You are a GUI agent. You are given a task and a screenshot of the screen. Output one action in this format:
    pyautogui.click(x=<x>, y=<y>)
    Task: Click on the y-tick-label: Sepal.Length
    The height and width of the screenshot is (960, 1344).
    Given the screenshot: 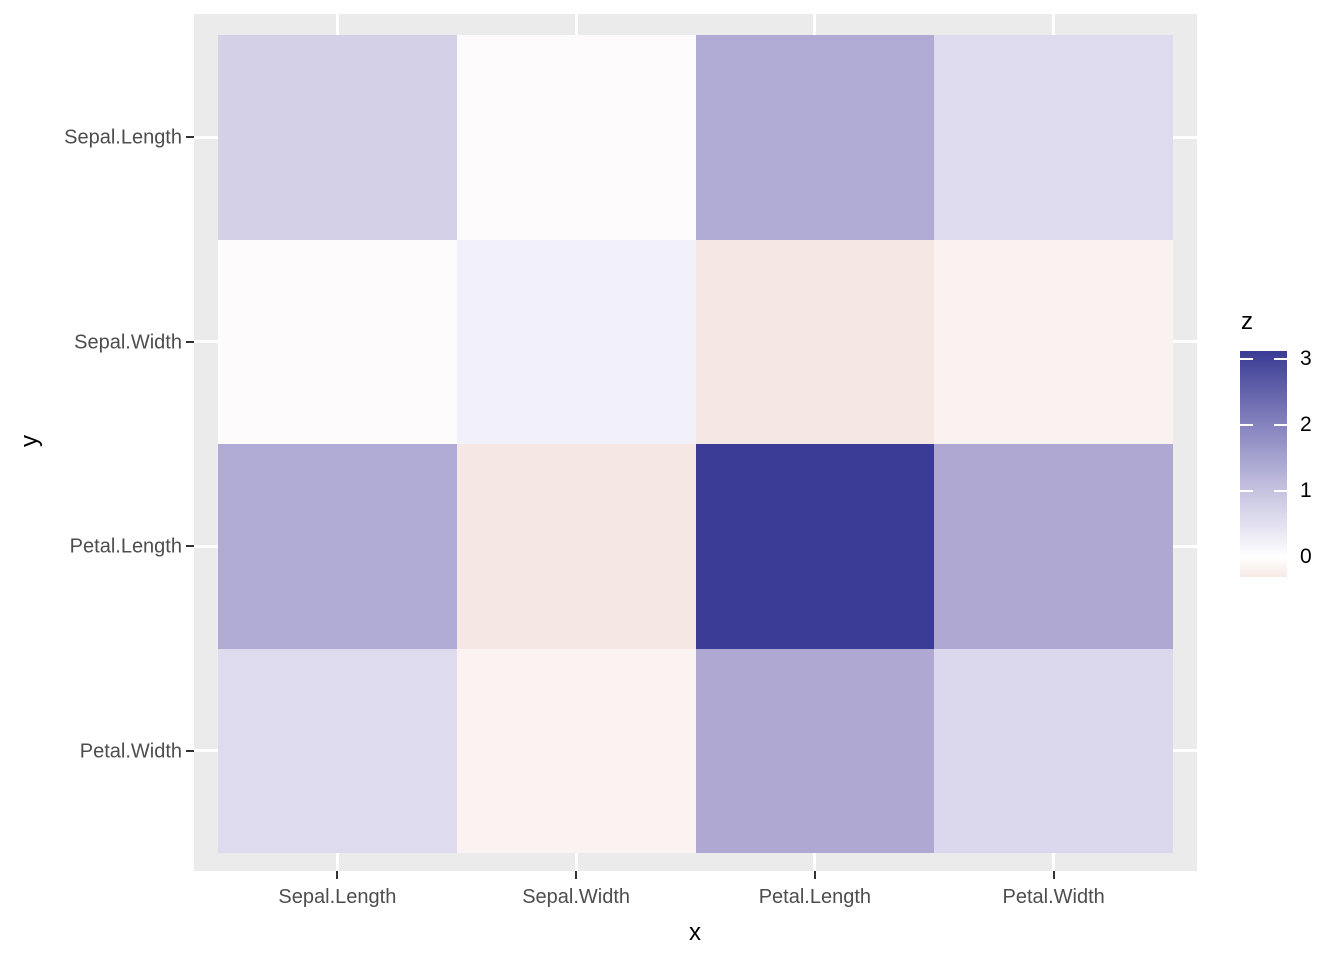 What is the action you would take?
    pyautogui.click(x=123, y=137)
    